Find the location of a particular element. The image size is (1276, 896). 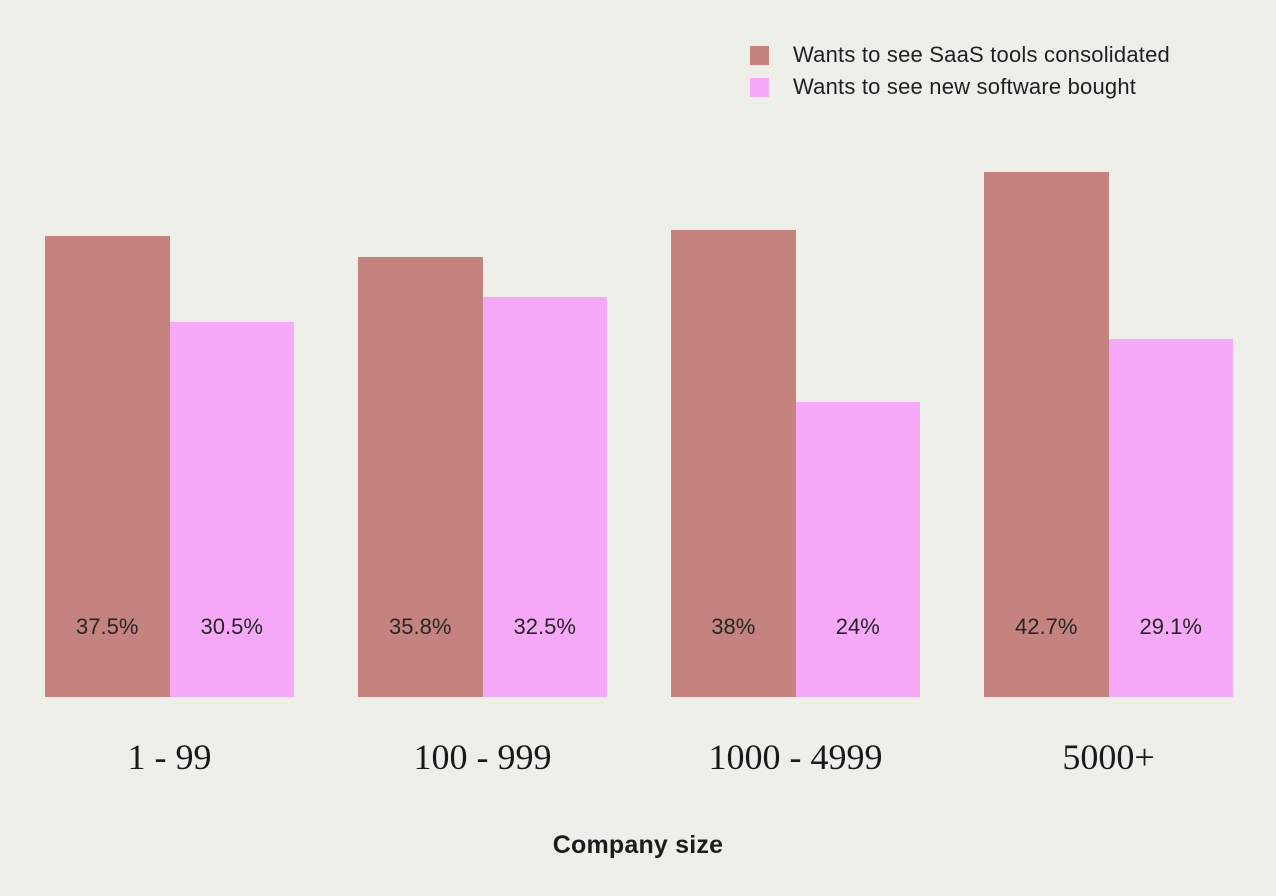

bar-value-label: 37.5% is located at coordinates (107, 626).